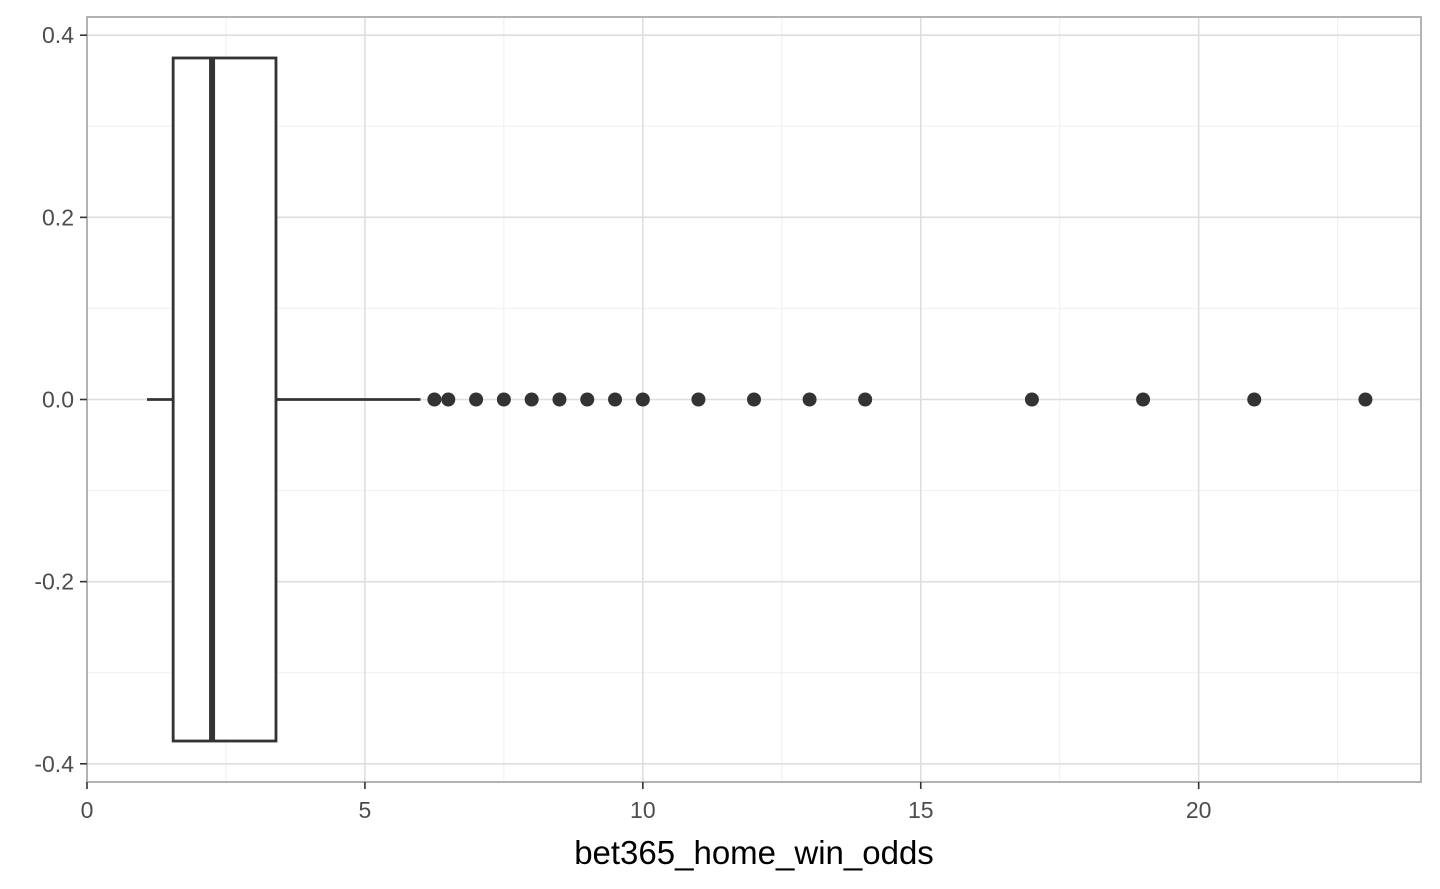 The image size is (1440, 889). I want to click on y-tick-label: -0.2, so click(54, 582).